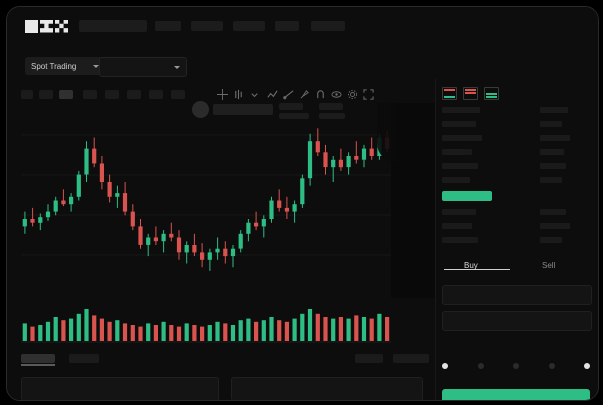  What do you see at coordinates (517, 295) in the screenshot?
I see `order-price-field` at bounding box center [517, 295].